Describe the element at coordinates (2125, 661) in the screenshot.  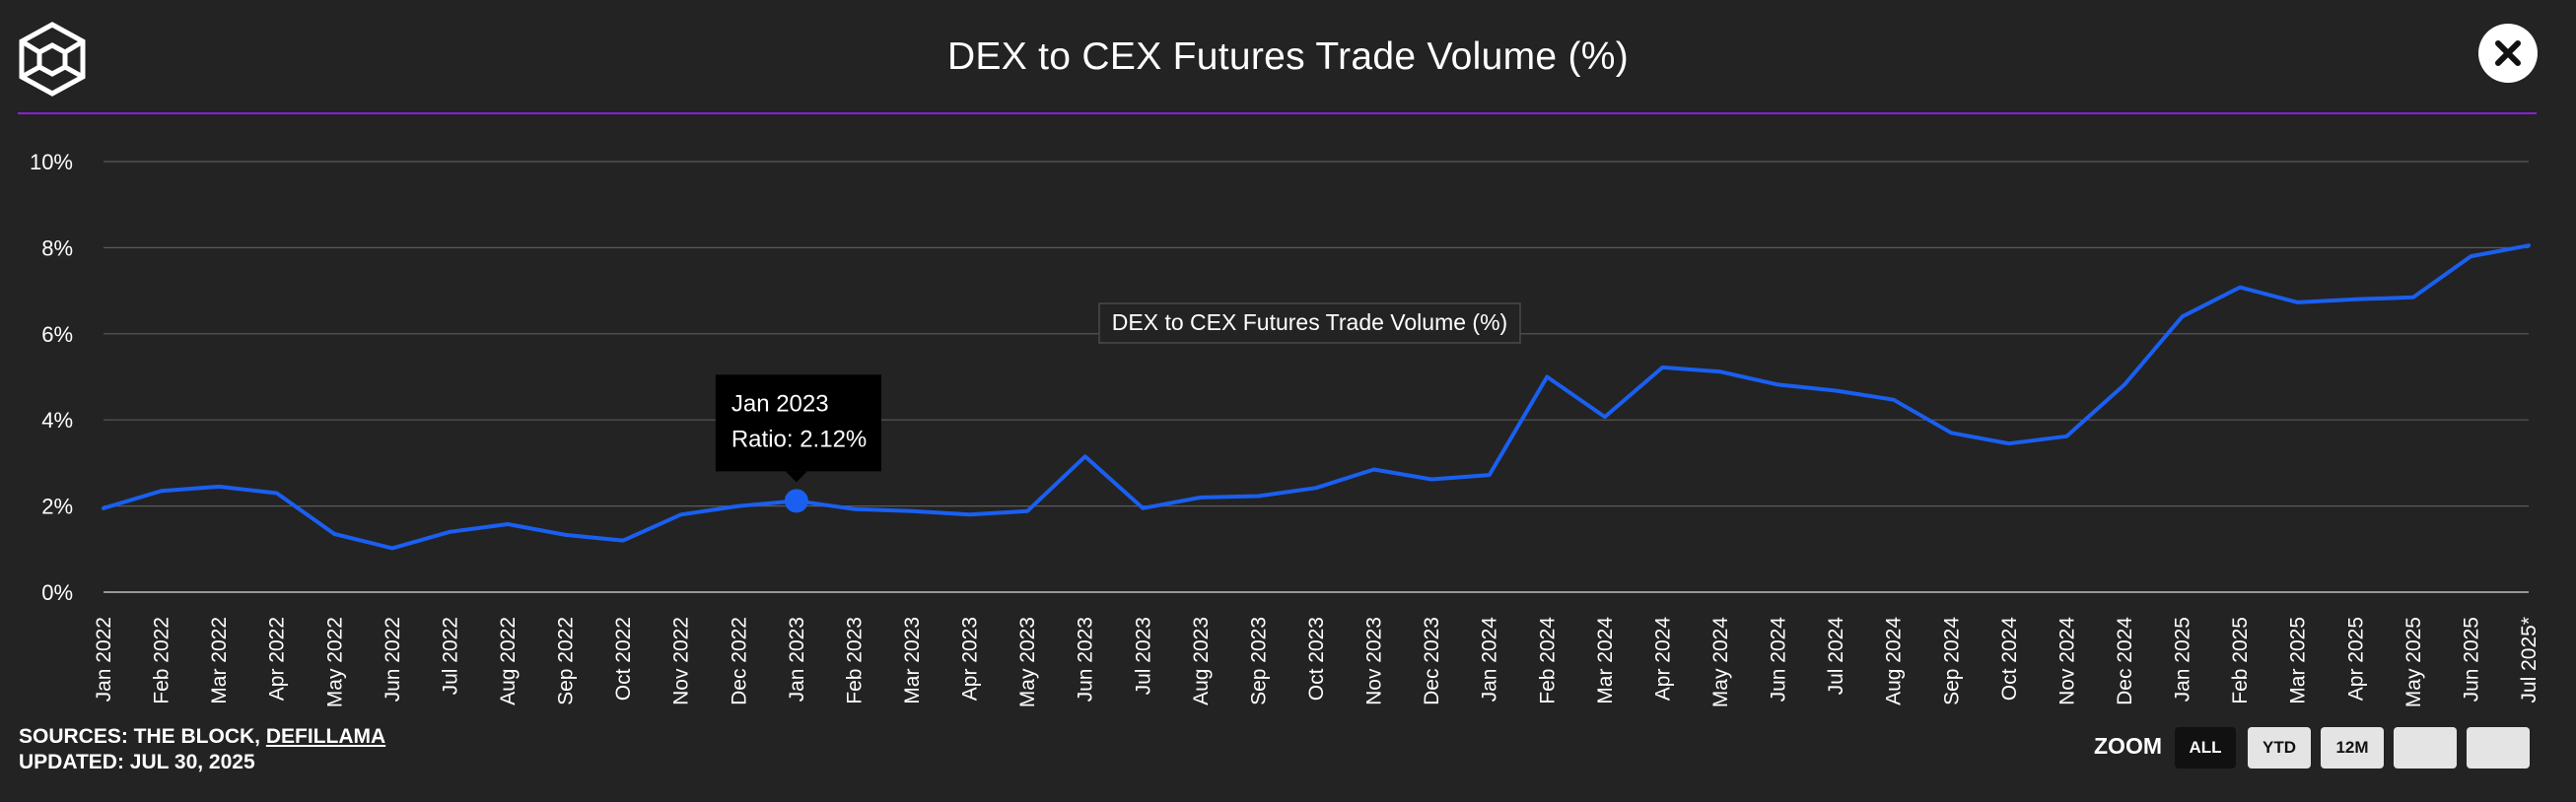
I see `x-tick-label: Dec 2024` at that location.